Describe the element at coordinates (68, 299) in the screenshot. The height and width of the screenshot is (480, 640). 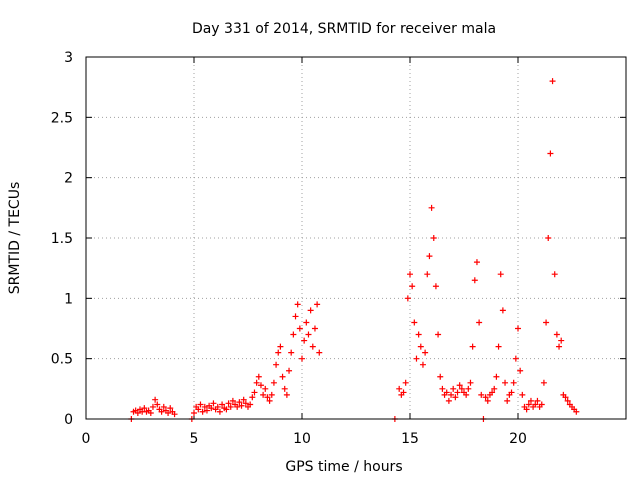
I see `y-tick-label: 1` at that location.